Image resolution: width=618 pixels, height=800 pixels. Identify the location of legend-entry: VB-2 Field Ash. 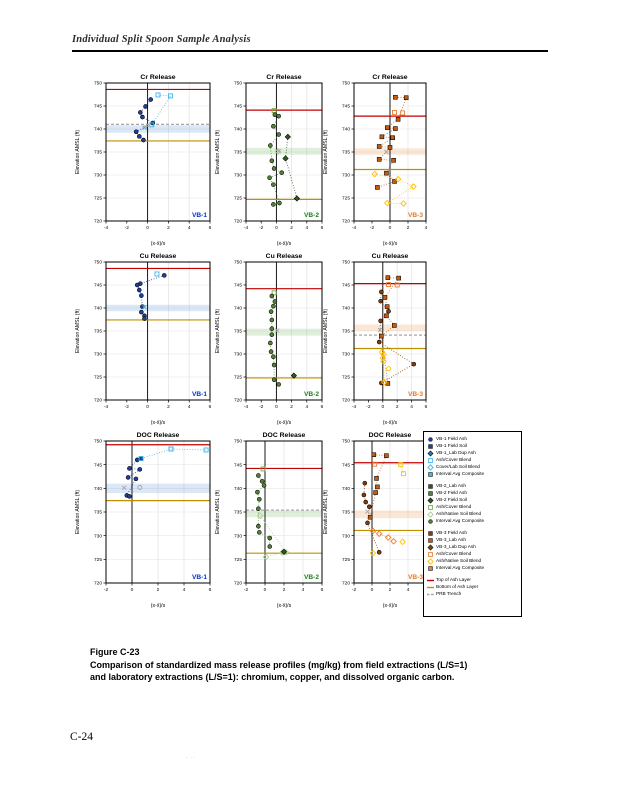
(473, 493).